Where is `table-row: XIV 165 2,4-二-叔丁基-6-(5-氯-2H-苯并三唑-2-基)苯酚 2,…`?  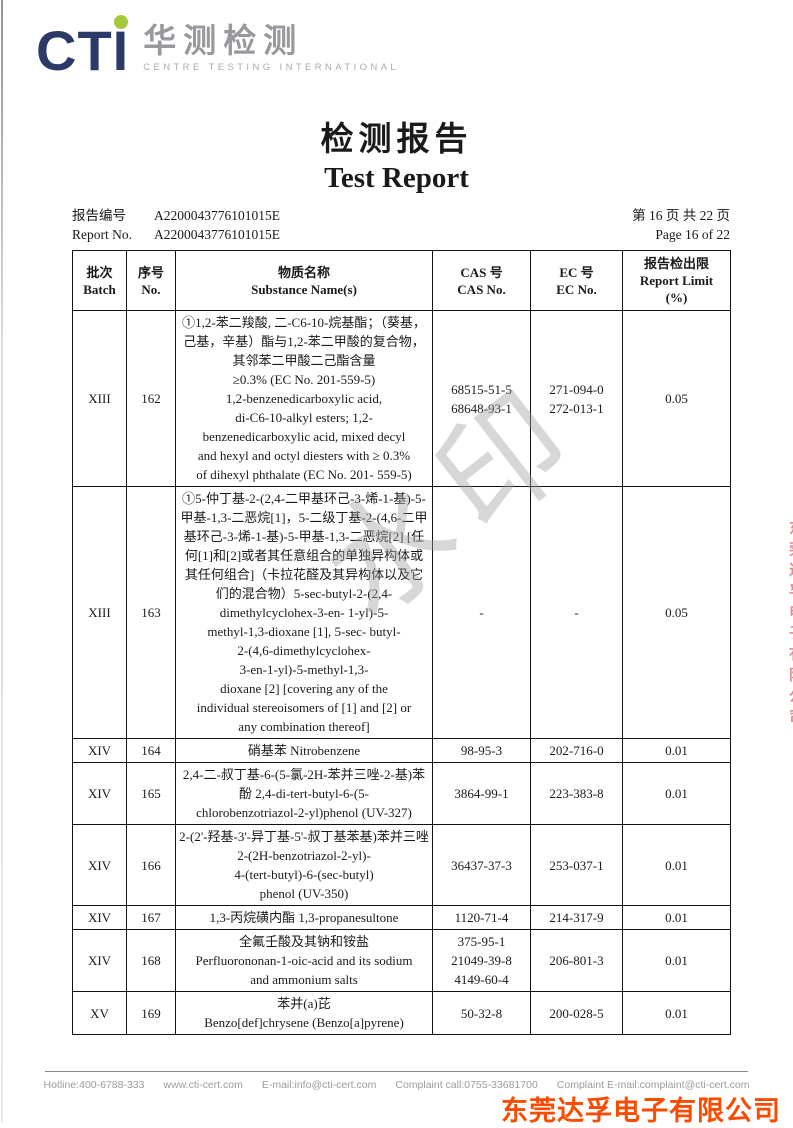 table-row: XIV 165 2,4-二-叔丁基-6-(5-氯-2H-苯并三唑-2-基)苯酚 2,… is located at coordinates (401, 793).